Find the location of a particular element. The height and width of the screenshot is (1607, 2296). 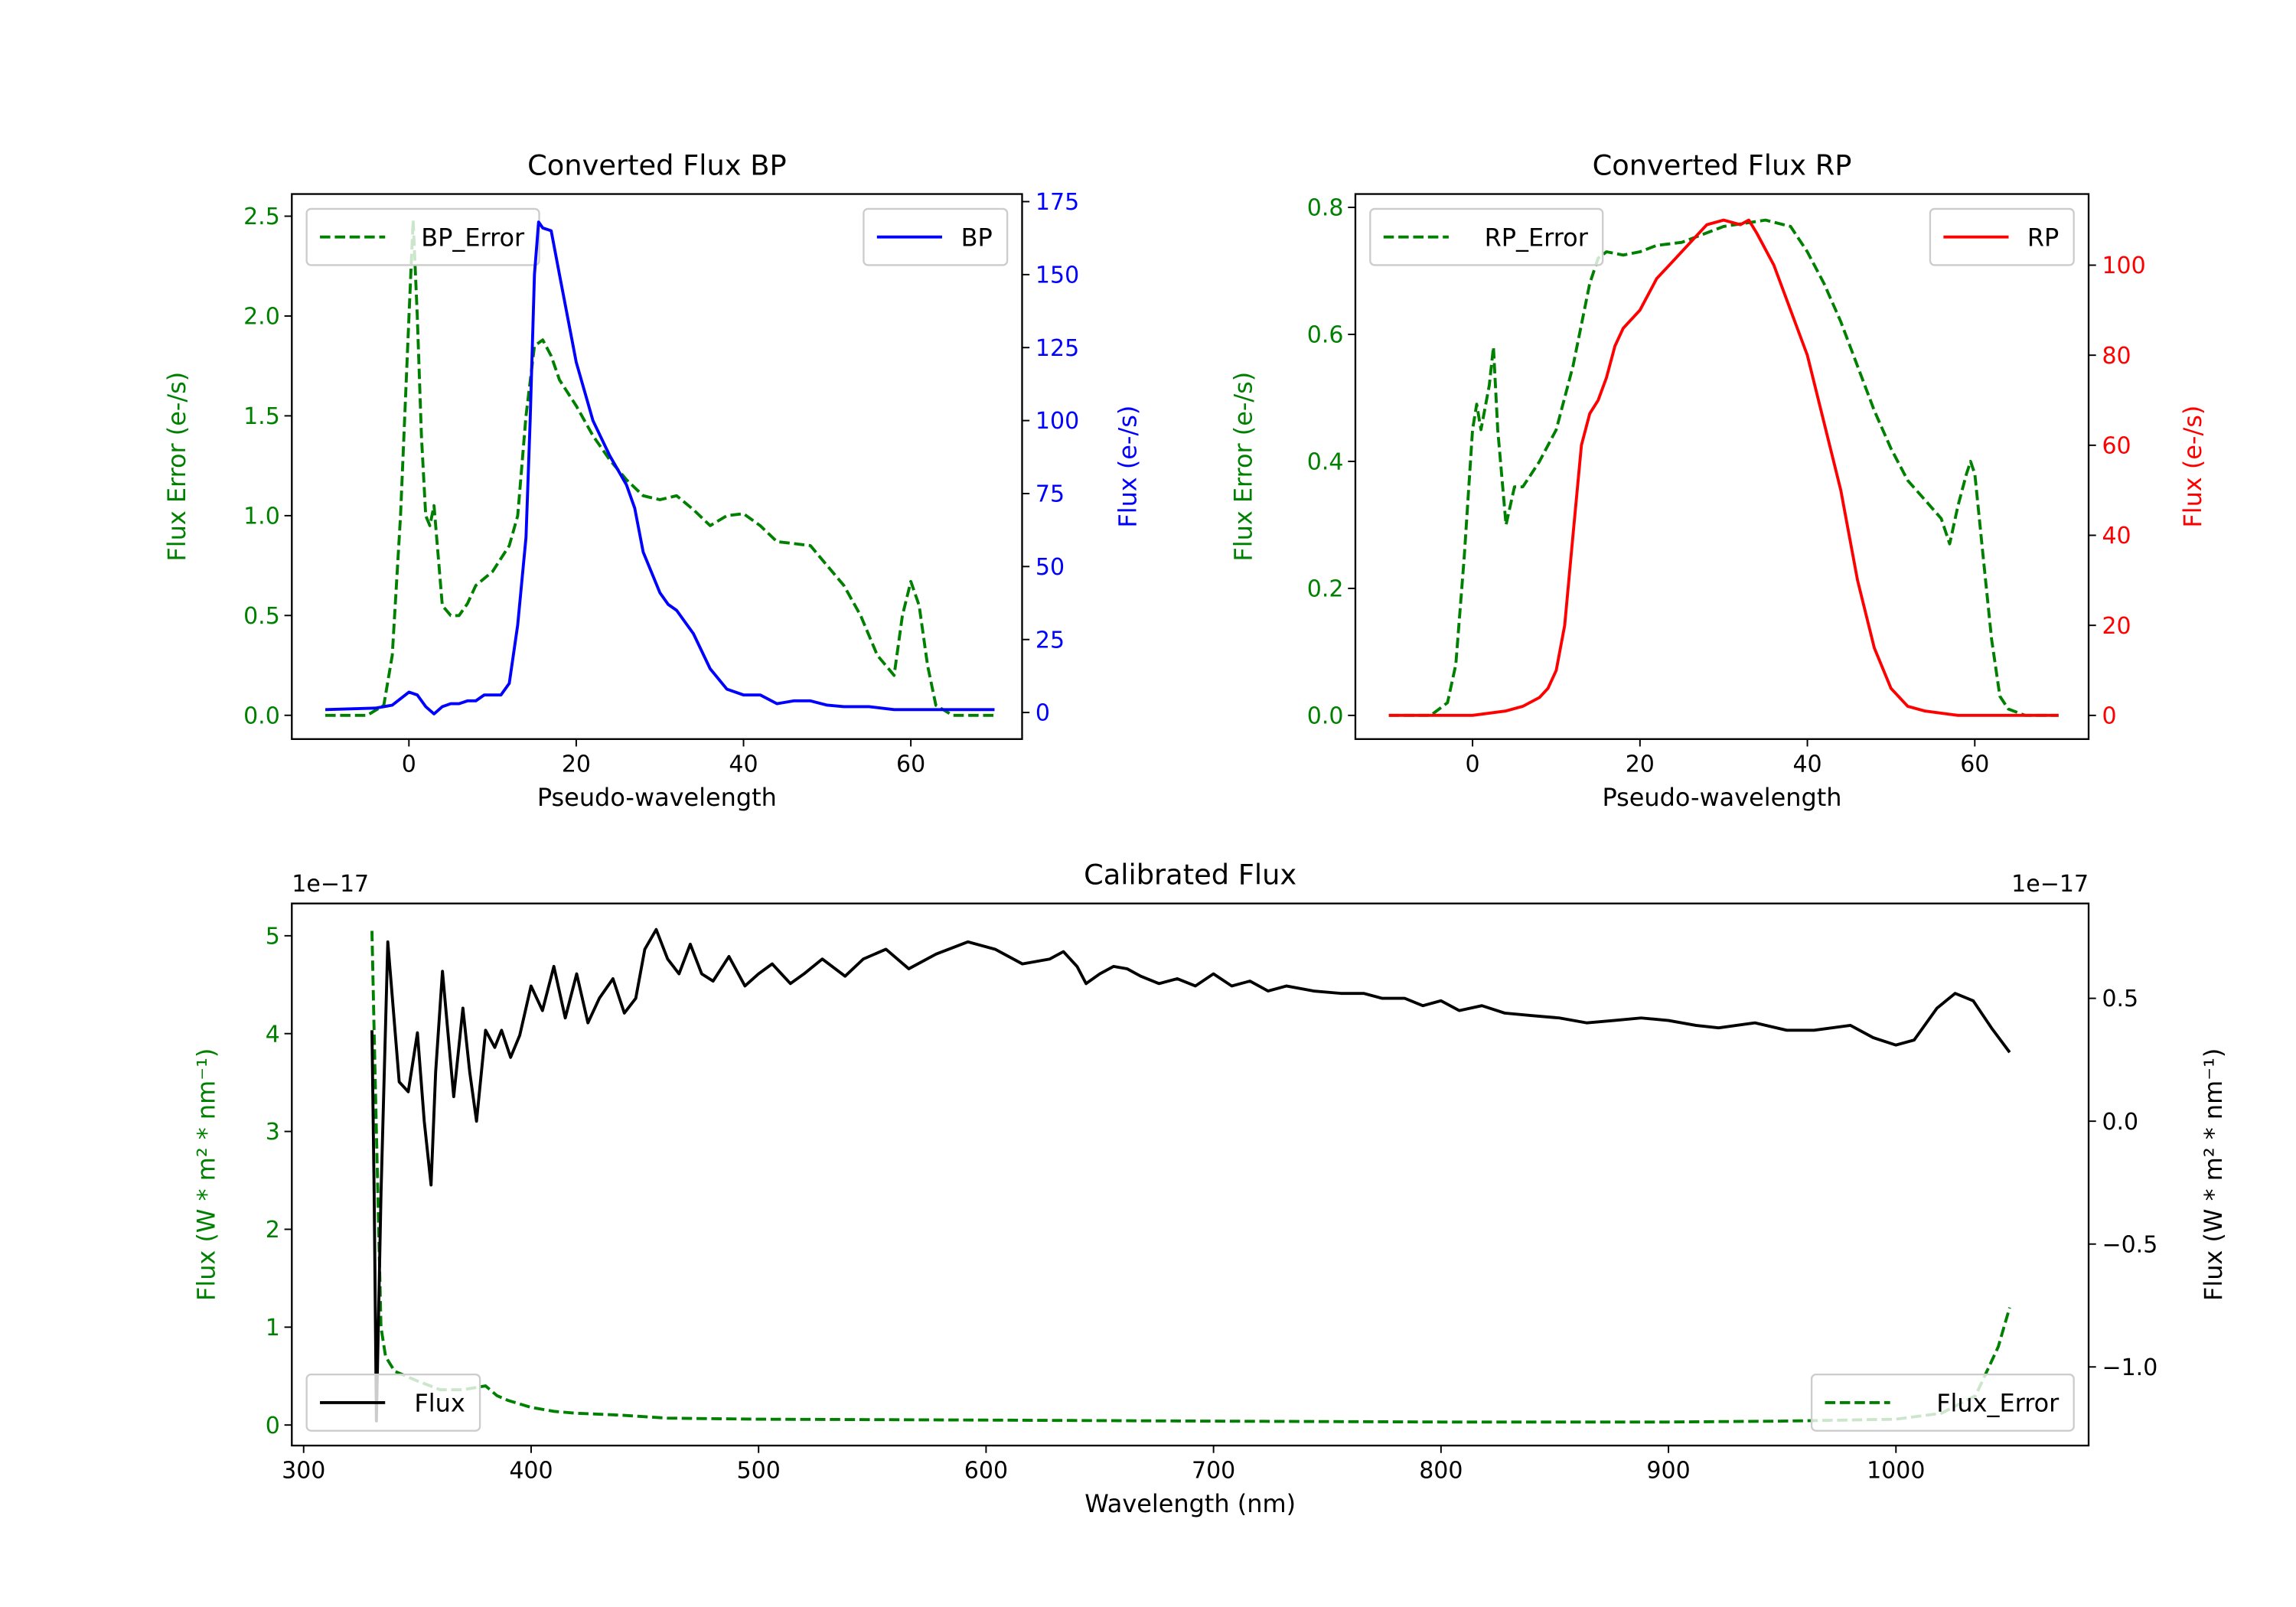

x-axis-label: Wavelength (nm) is located at coordinates (1190, 1503).